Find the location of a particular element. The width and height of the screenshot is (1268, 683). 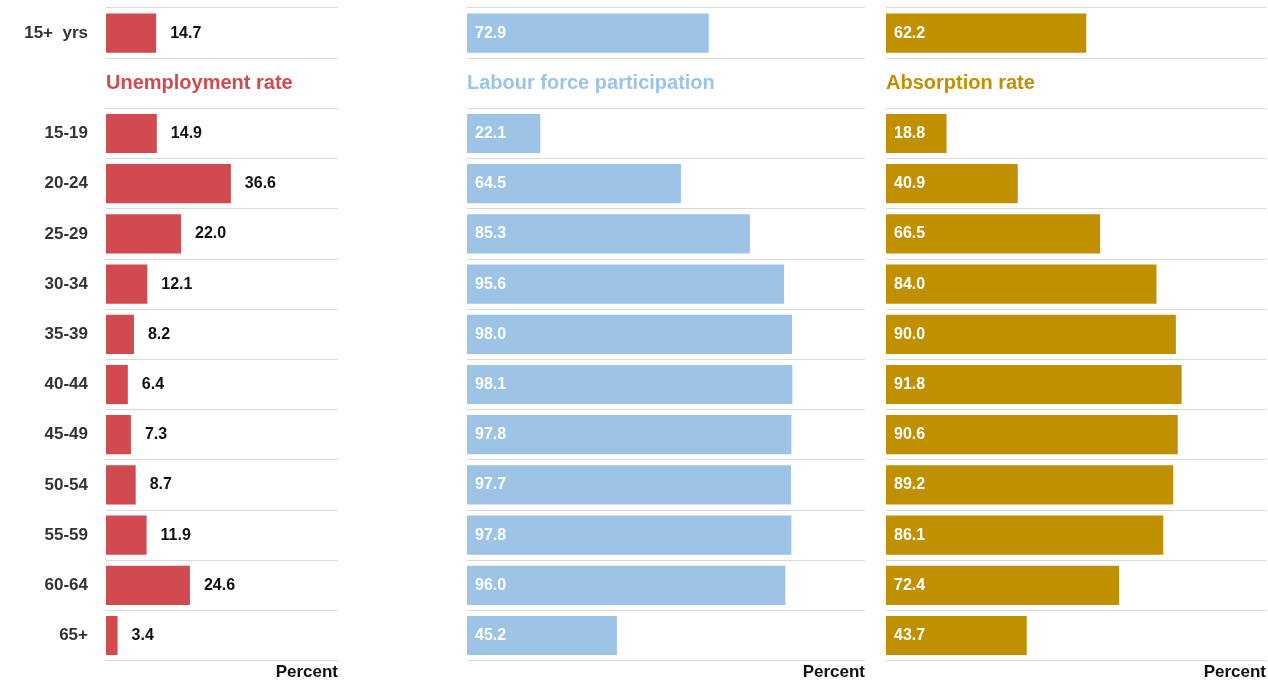

data-label: 95.6 is located at coordinates (491, 283).